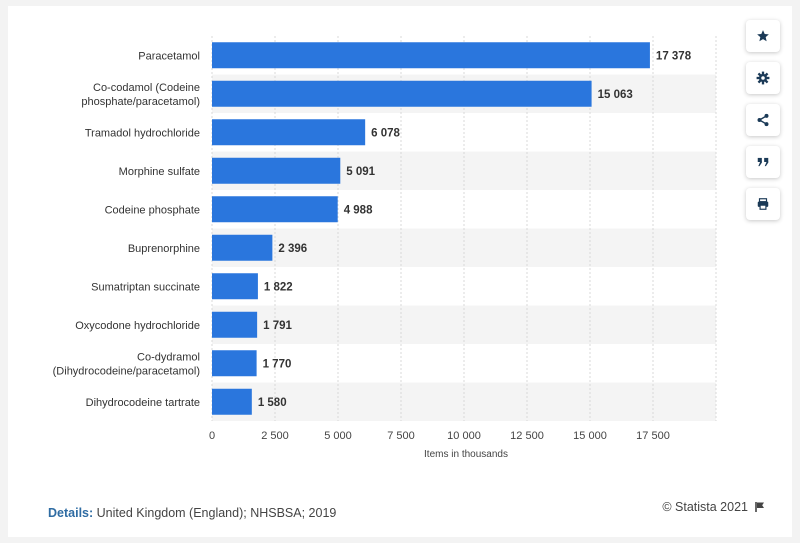 The width and height of the screenshot is (800, 543). What do you see at coordinates (759, 507) in the screenshot?
I see `flag-icon` at bounding box center [759, 507].